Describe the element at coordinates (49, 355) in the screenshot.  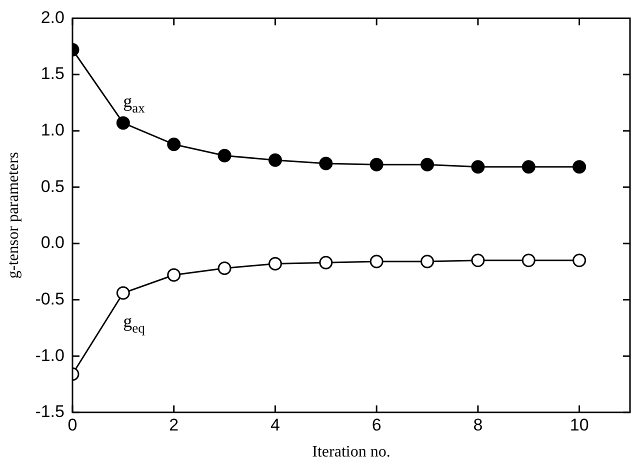
I see `y-tick-label: -1.0` at that location.